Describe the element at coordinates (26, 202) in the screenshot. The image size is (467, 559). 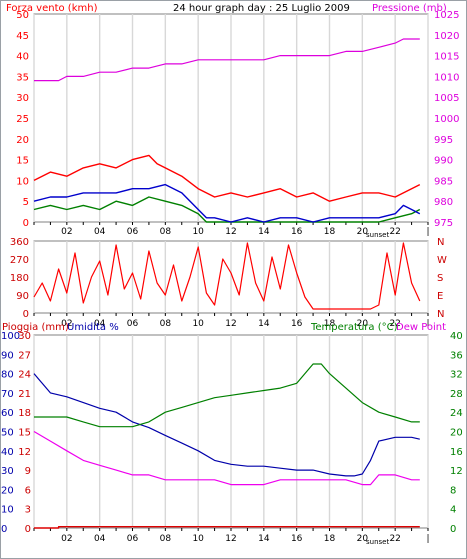
I see `wind-tick-label: 5` at that location.